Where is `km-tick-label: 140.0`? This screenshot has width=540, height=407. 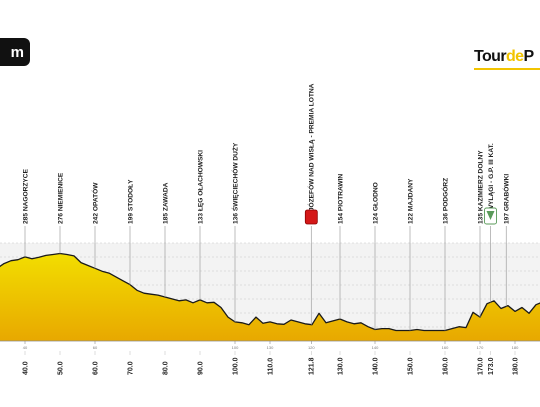
km-tick-label: 140.0 is located at coordinates (375, 366).